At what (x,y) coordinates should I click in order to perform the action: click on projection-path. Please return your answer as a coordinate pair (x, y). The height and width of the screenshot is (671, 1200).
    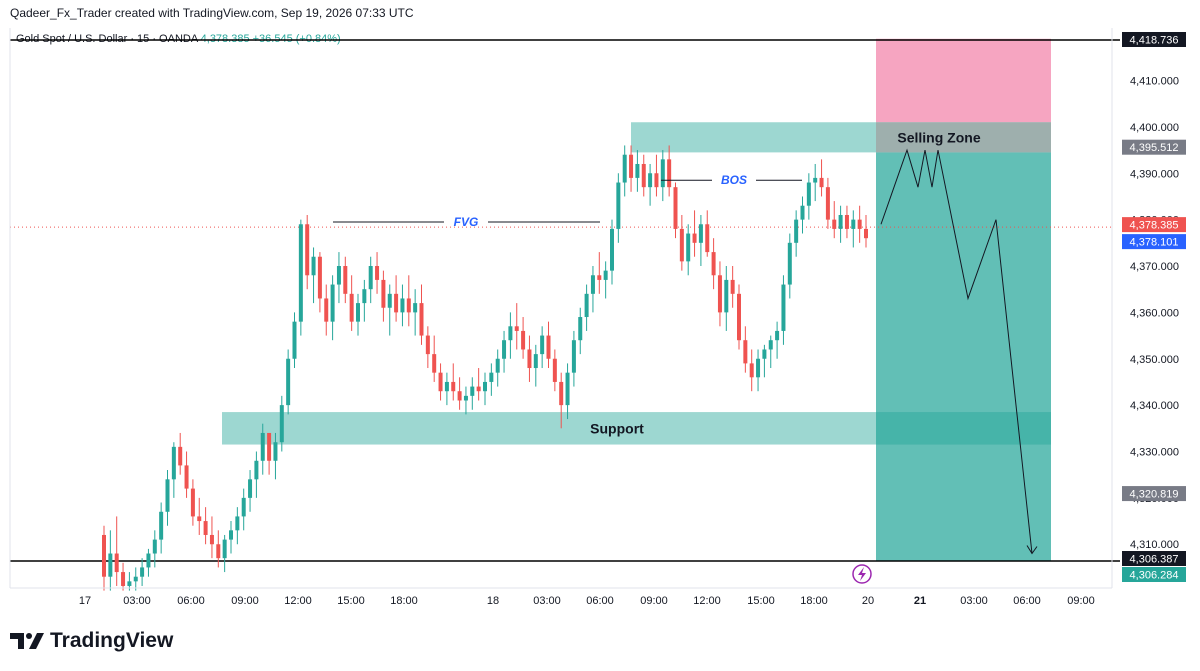
    Looking at the image, I should click on (956, 351).